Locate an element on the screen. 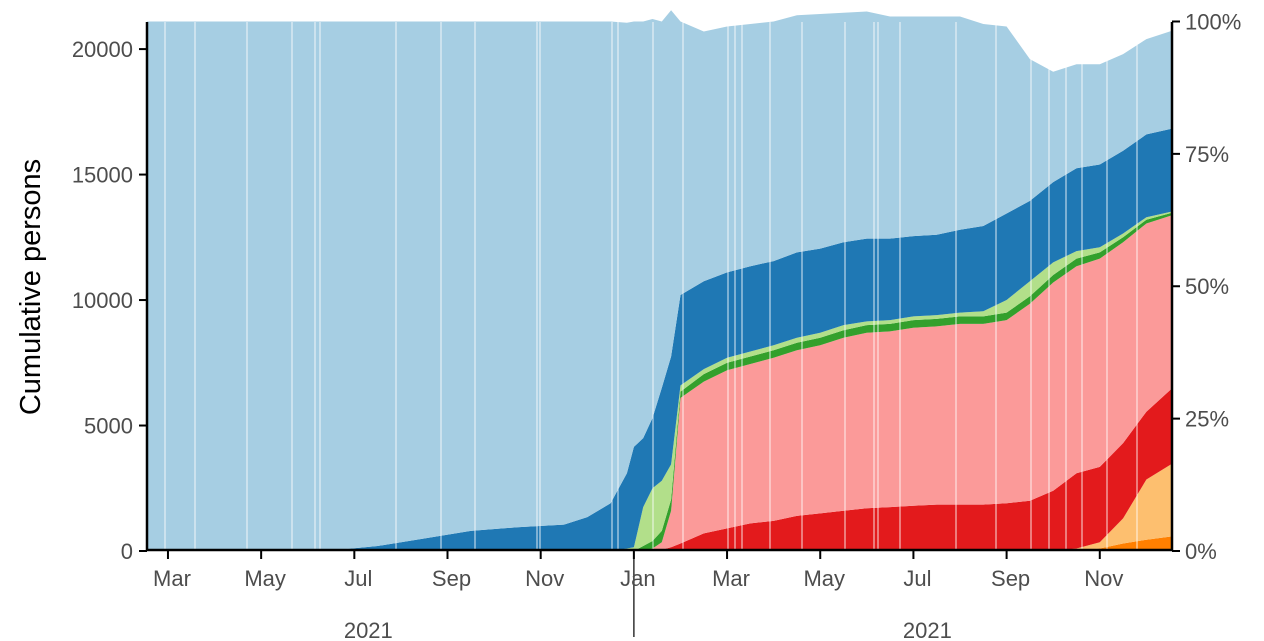 The image size is (1264, 641). y-axis-title: Cumulative persons is located at coordinates (31, 287).